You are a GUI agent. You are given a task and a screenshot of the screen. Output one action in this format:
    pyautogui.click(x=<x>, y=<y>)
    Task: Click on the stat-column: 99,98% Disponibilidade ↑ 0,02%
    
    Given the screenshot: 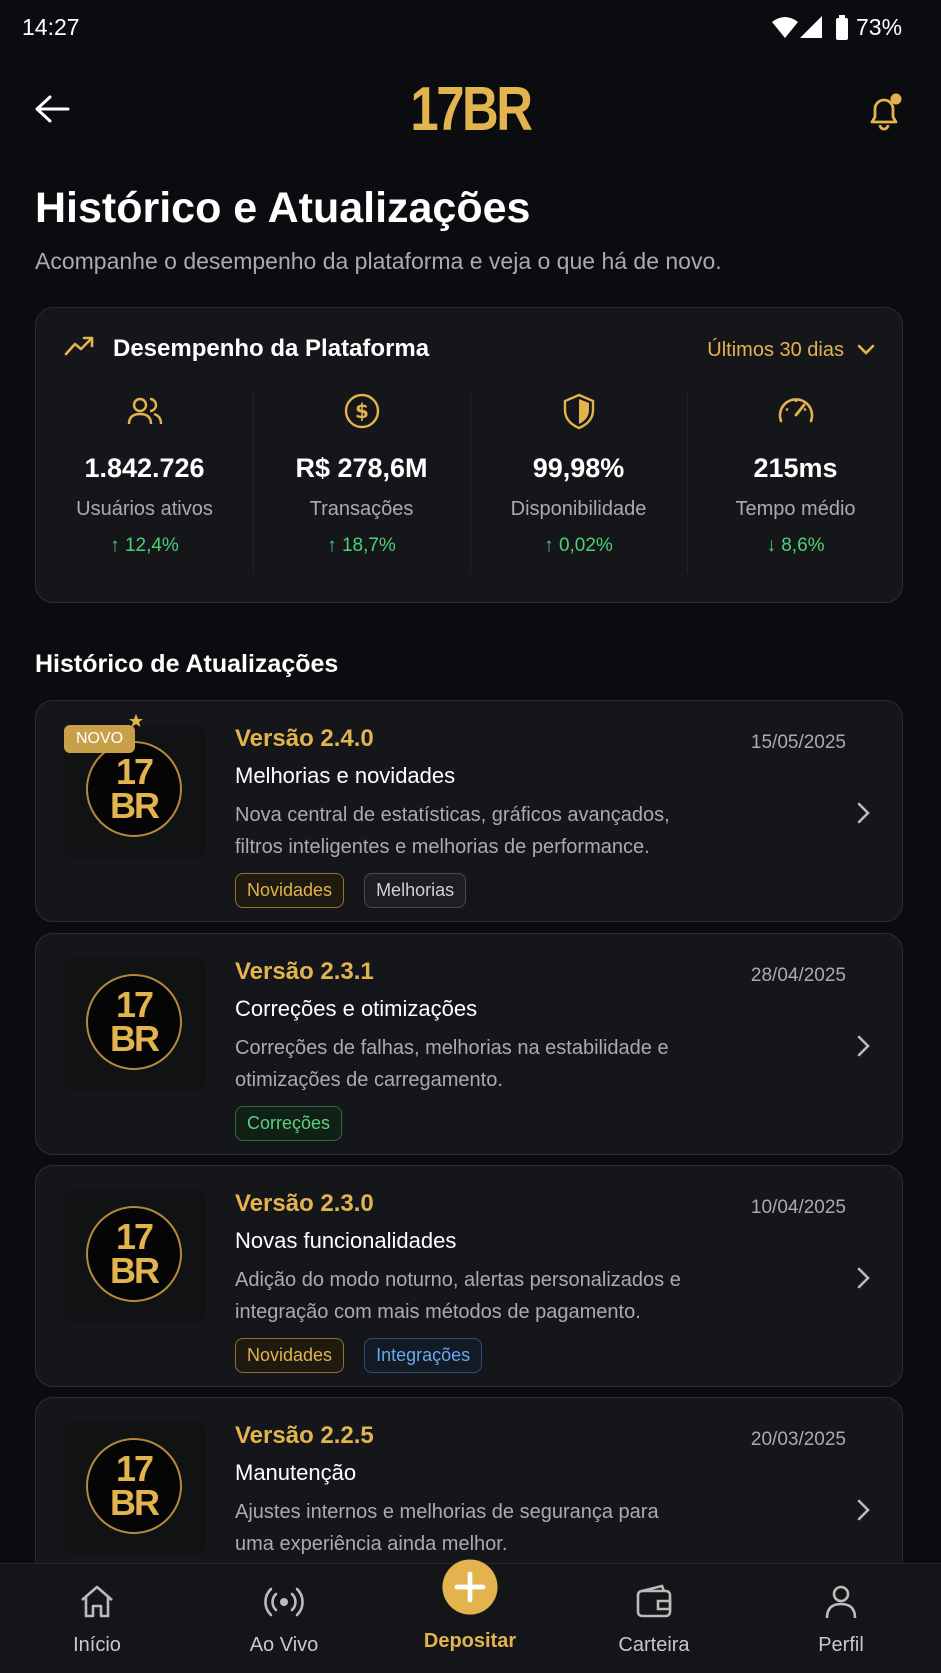 What is the action you would take?
    pyautogui.click(x=579, y=483)
    